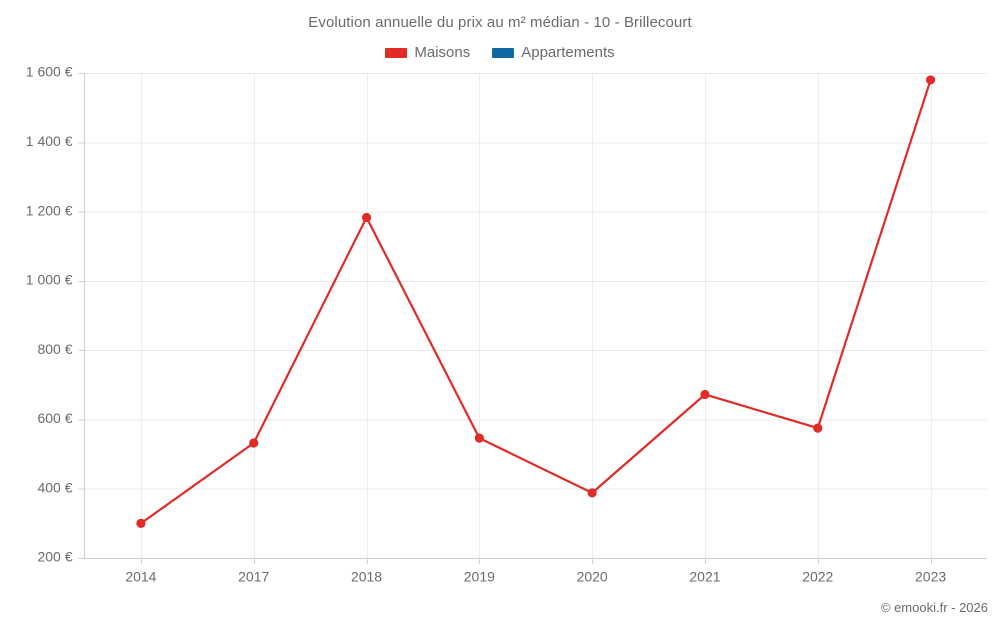 Image resolution: width=1000 pixels, height=625 pixels. I want to click on legend-item-maisons: Maisons, so click(427, 52).